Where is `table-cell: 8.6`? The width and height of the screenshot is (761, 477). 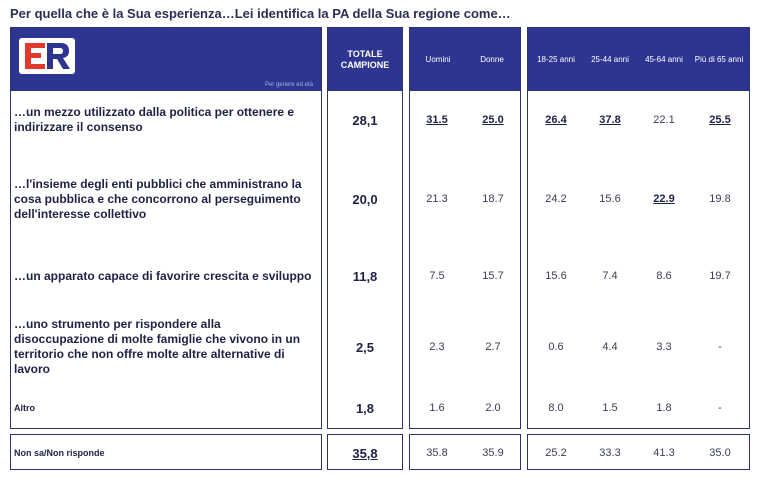
table-cell: 8.6 is located at coordinates (664, 276).